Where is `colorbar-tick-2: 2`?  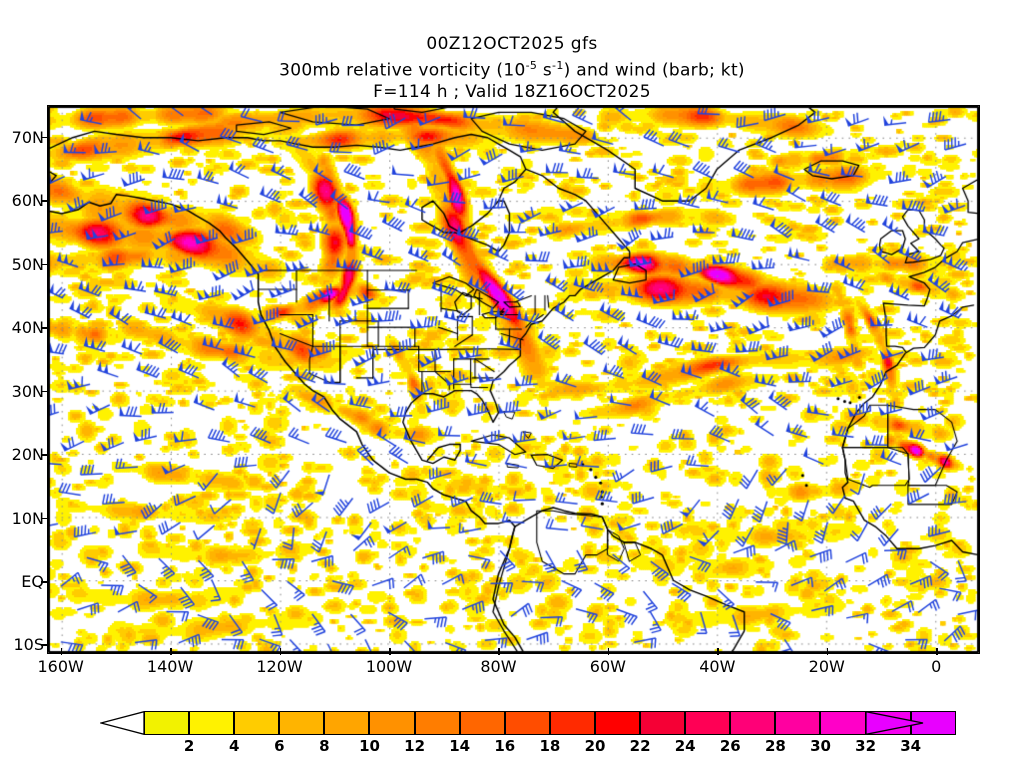 colorbar-tick-2: 2 is located at coordinates (189, 746).